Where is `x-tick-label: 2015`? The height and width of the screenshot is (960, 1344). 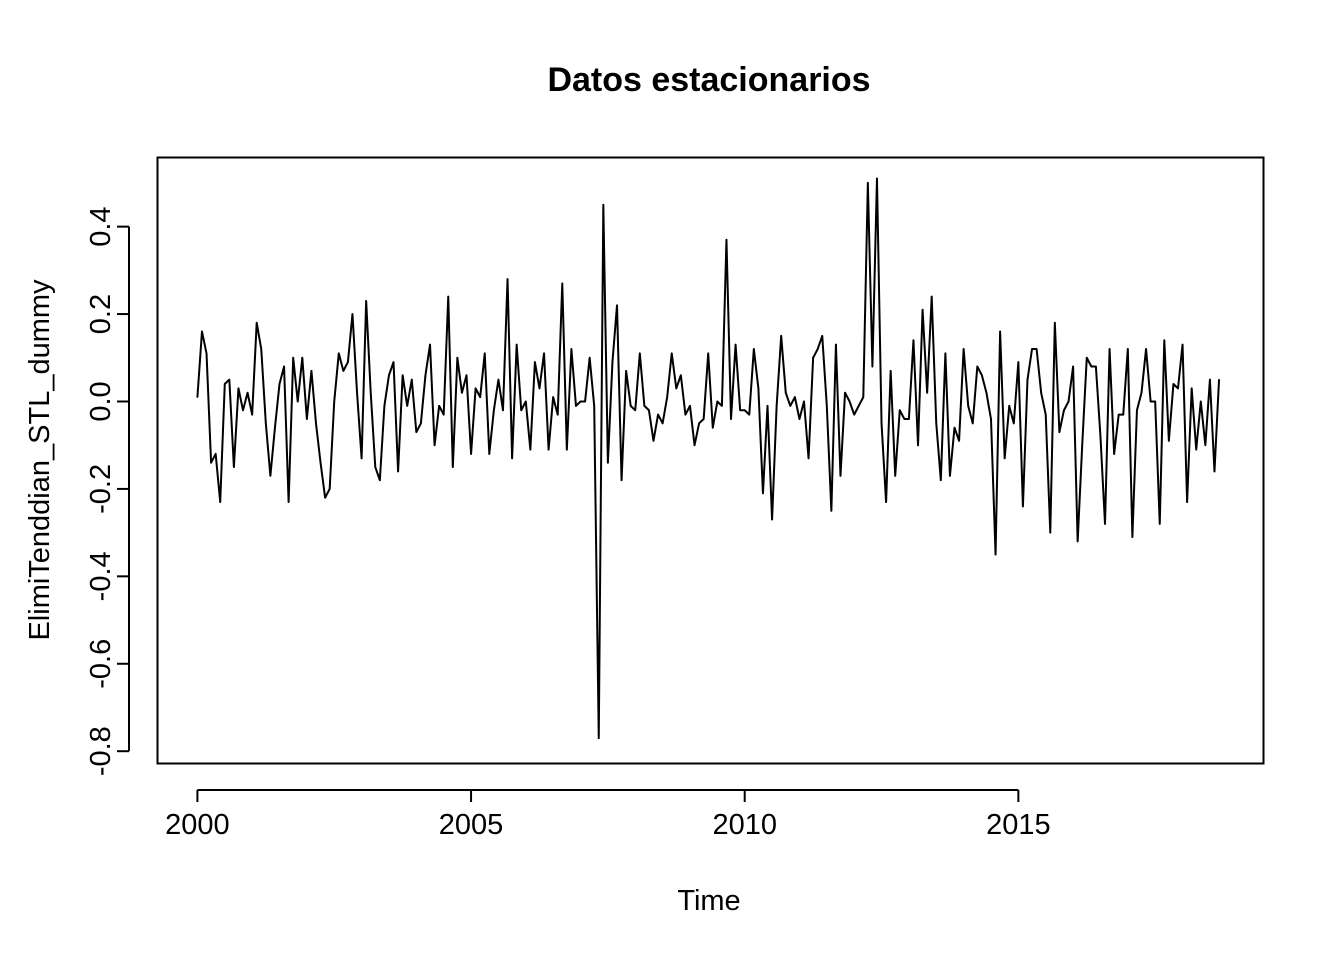
x-tick-label: 2015 is located at coordinates (1018, 825).